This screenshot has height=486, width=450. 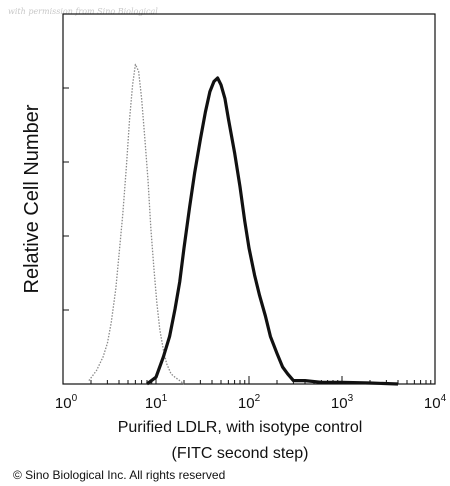 I want to click on x-tick-label: 10⁰, so click(x=66, y=402).